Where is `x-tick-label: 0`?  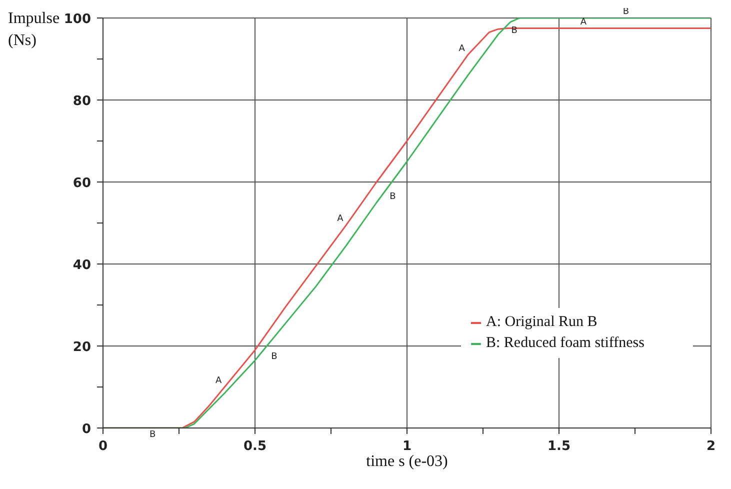 x-tick-label: 0 is located at coordinates (103, 446).